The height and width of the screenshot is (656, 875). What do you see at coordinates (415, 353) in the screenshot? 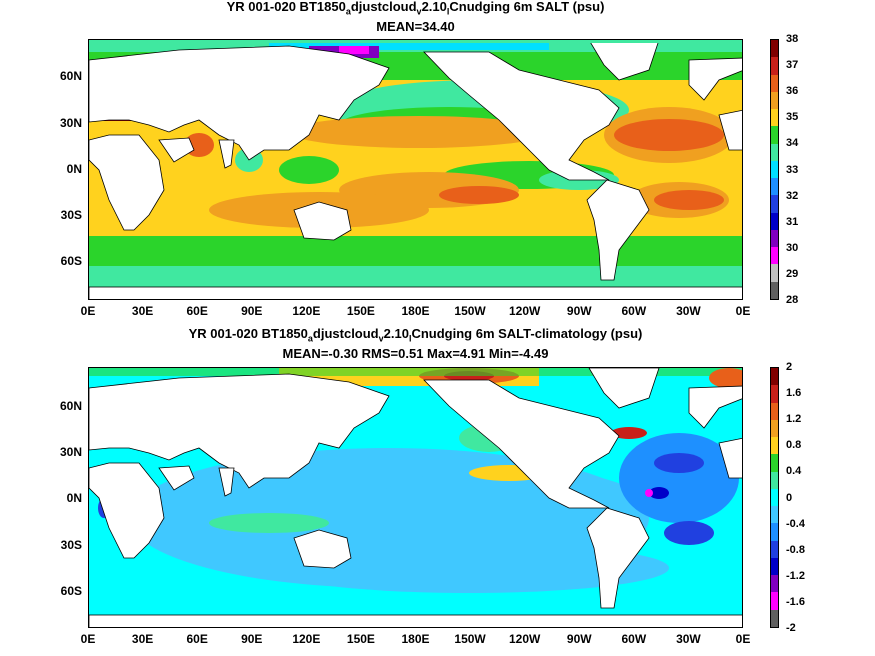
I see `panel-2-subtitle: MEAN=-0.30 RMS=0.51 Max=4.91 Min=-4.49` at bounding box center [415, 353].